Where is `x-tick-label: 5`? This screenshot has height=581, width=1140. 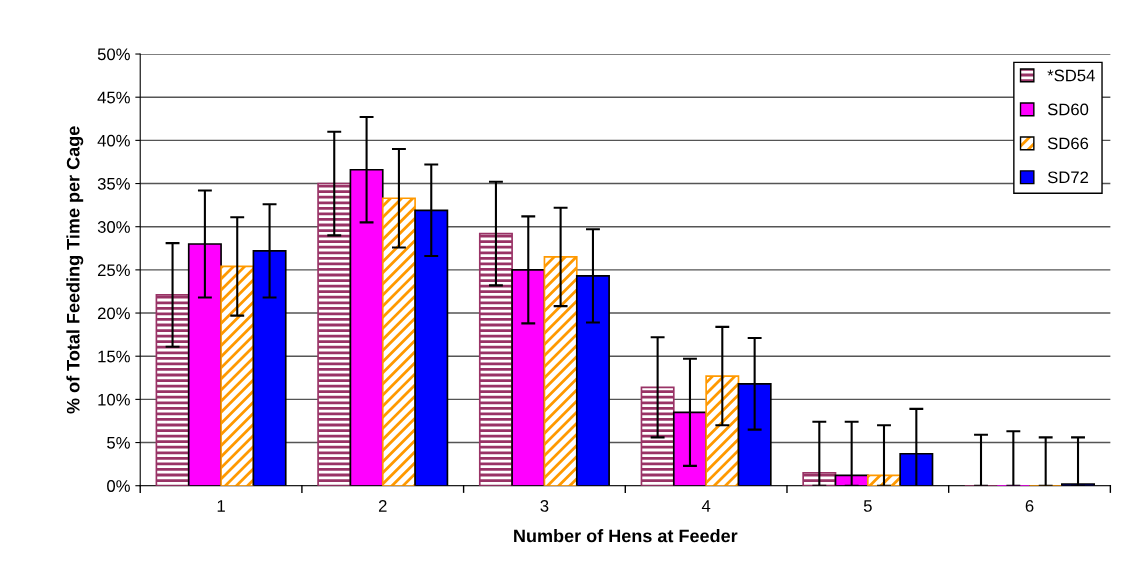 x-tick-label: 5 is located at coordinates (867, 506).